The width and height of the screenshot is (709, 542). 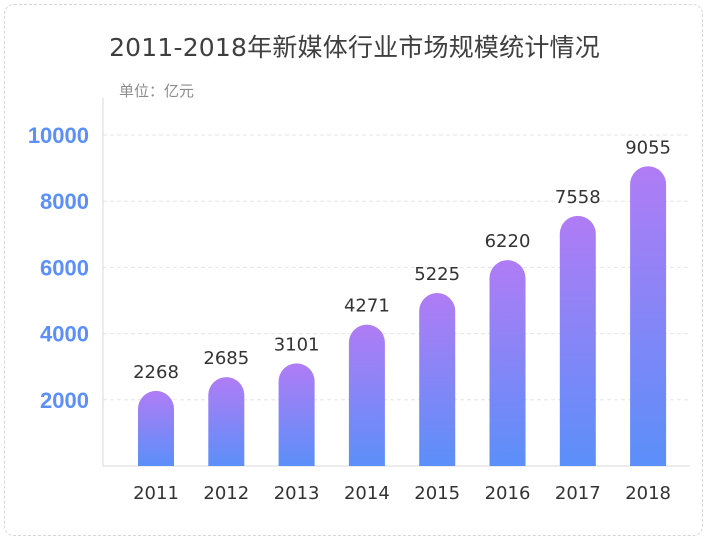 I want to click on x-tick-labels: 2011 2012 2013 2014 2015 2016 2017 2018, so click(x=402, y=493).